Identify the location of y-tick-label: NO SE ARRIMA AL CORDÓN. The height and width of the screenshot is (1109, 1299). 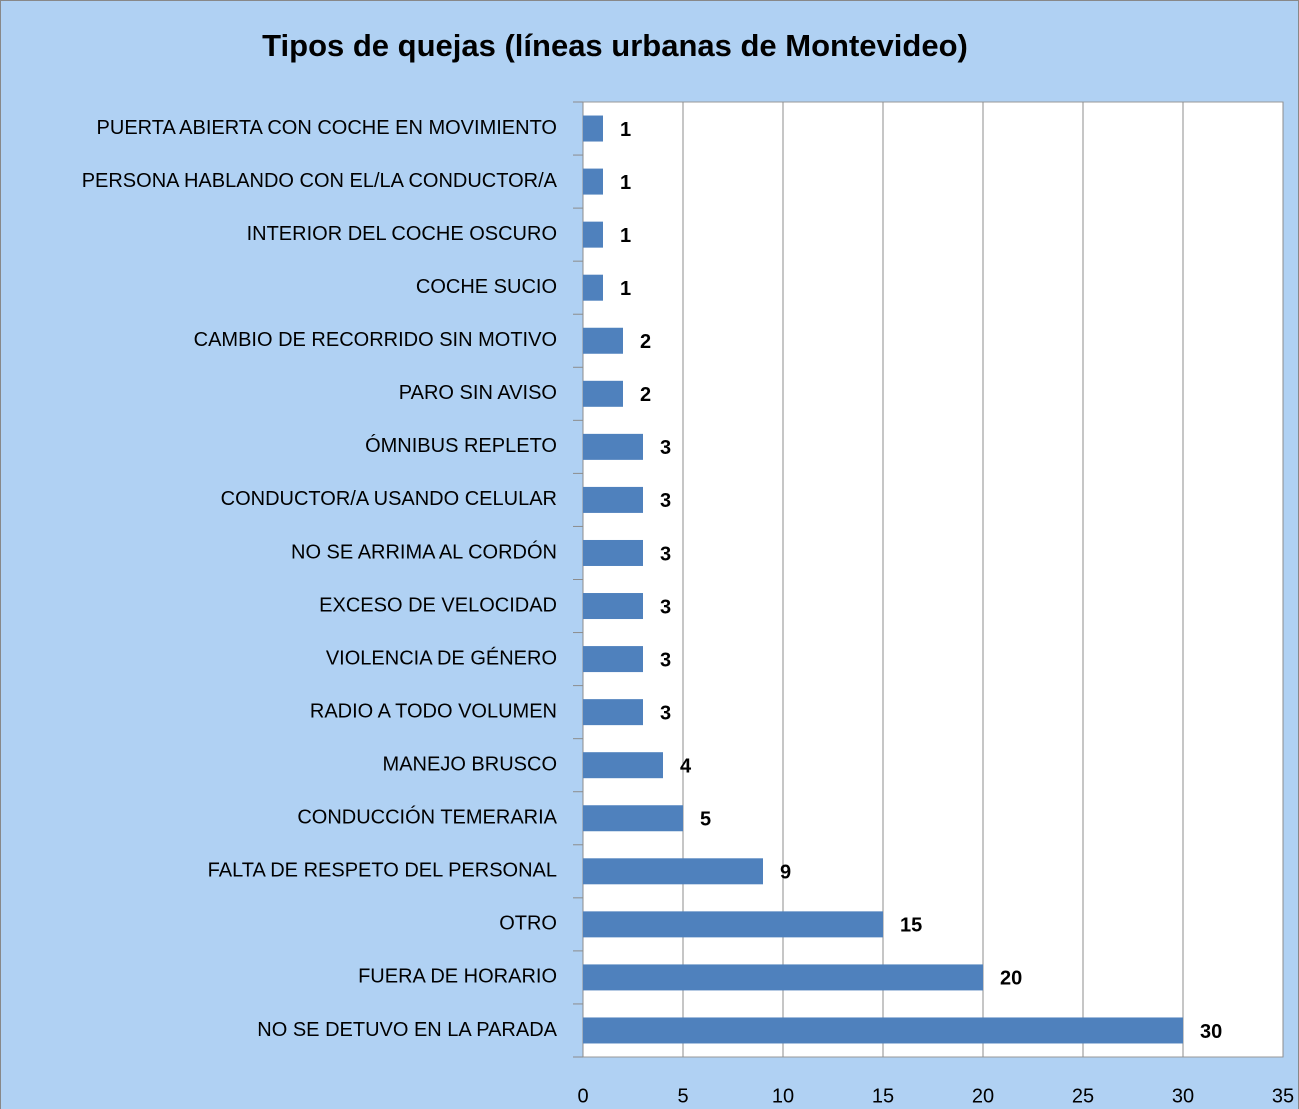
(424, 551).